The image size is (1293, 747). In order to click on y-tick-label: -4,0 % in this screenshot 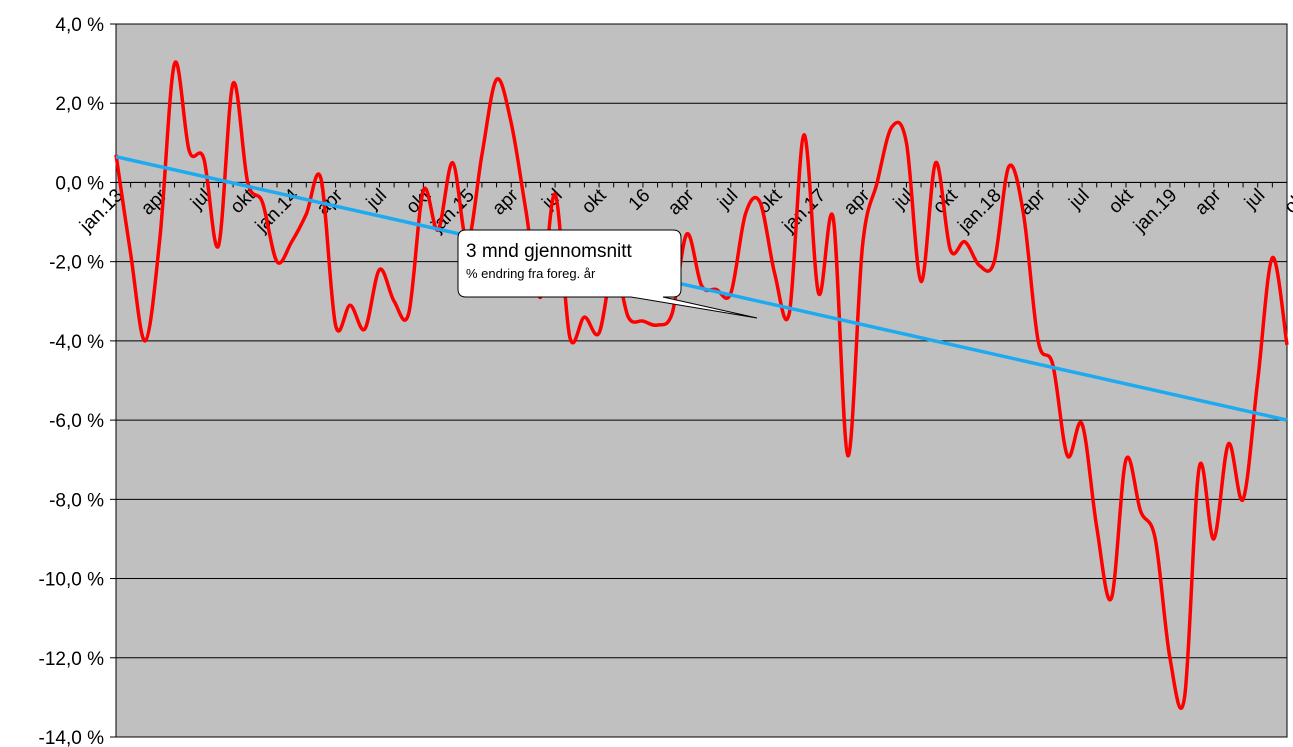, I will do `click(76, 342)`.